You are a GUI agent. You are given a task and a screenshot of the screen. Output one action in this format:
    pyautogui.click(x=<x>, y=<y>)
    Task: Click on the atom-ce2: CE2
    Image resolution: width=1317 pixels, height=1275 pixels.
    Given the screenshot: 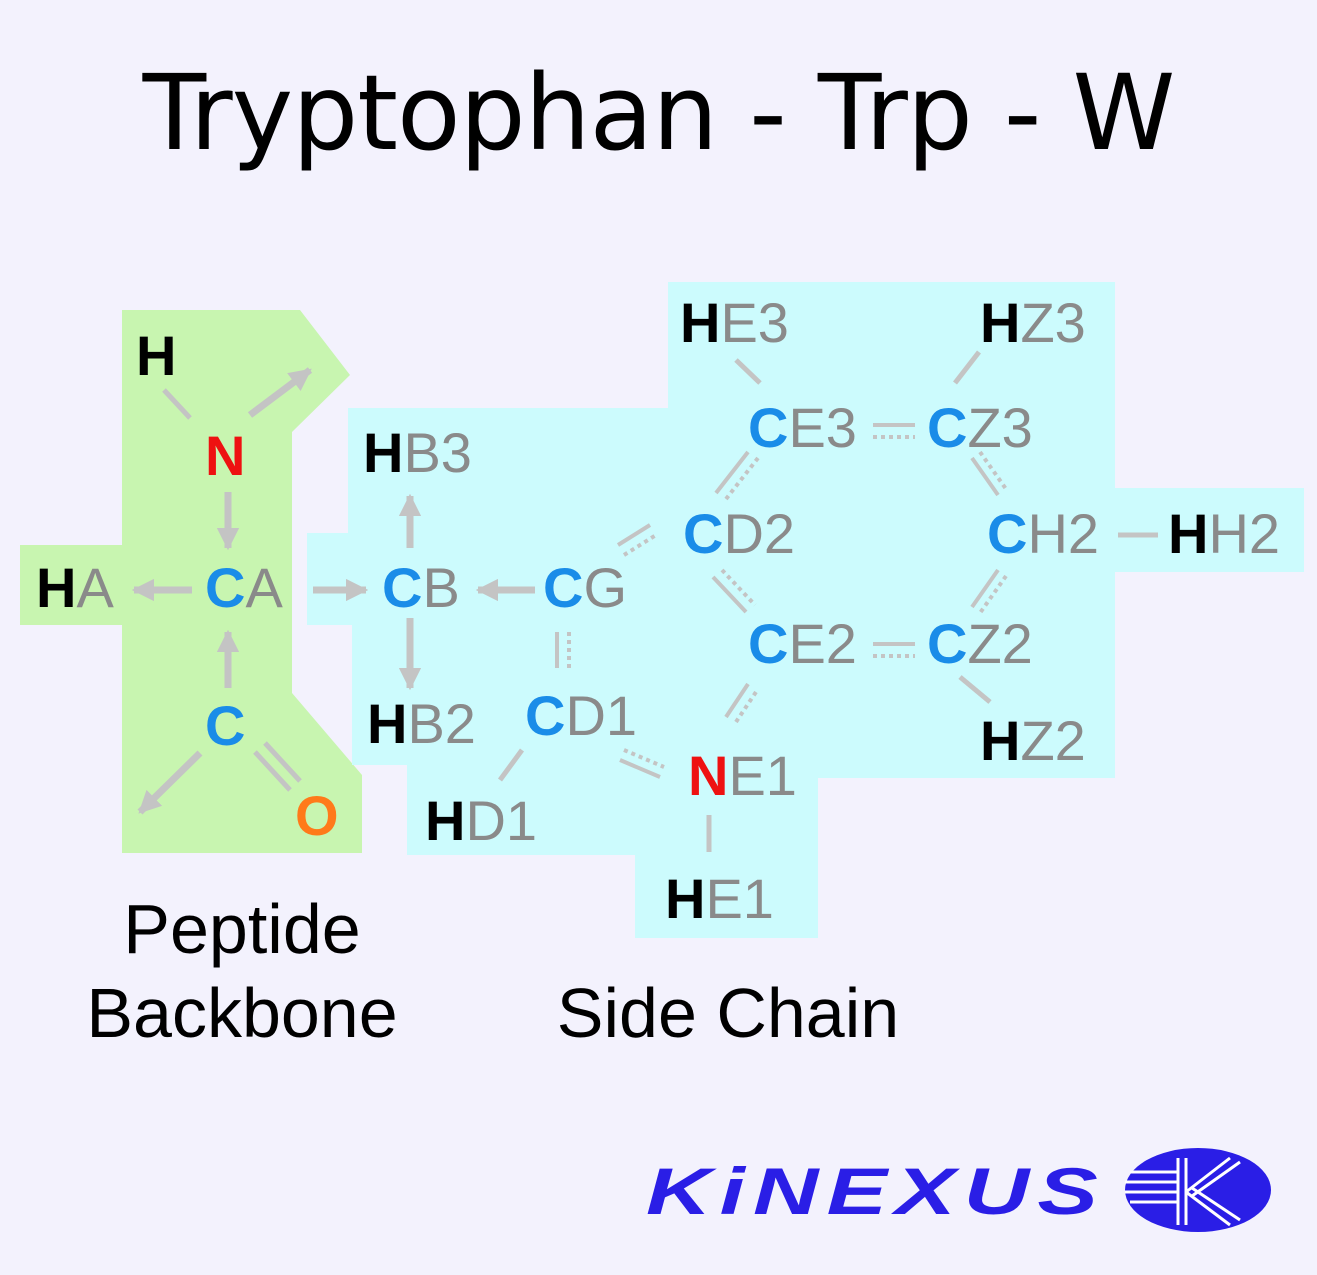 What is the action you would take?
    pyautogui.click(x=802, y=643)
    